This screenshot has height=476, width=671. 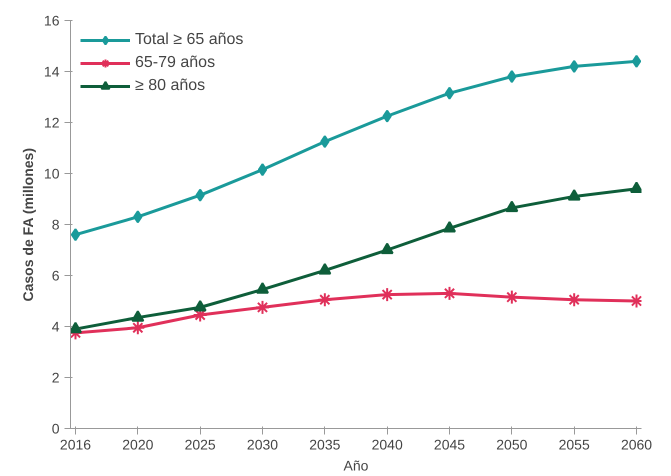 What do you see at coordinates (28, 225) in the screenshot?
I see `y-axis-title: Casos de FA (millones)` at bounding box center [28, 225].